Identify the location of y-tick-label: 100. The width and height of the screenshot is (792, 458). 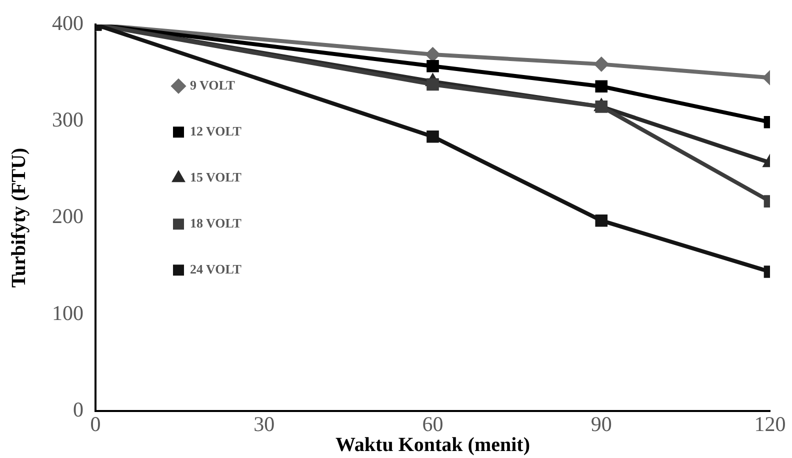
(68, 312).